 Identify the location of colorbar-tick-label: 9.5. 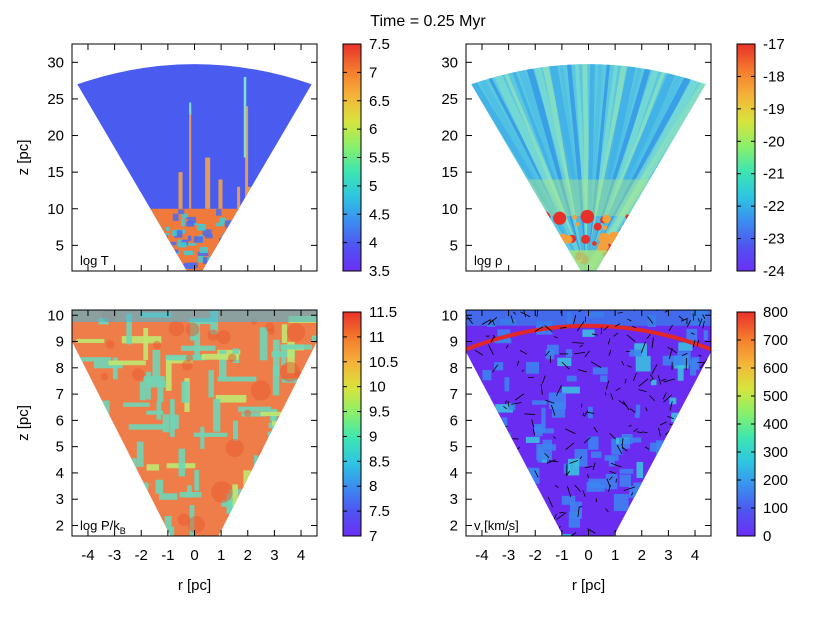
(379, 412).